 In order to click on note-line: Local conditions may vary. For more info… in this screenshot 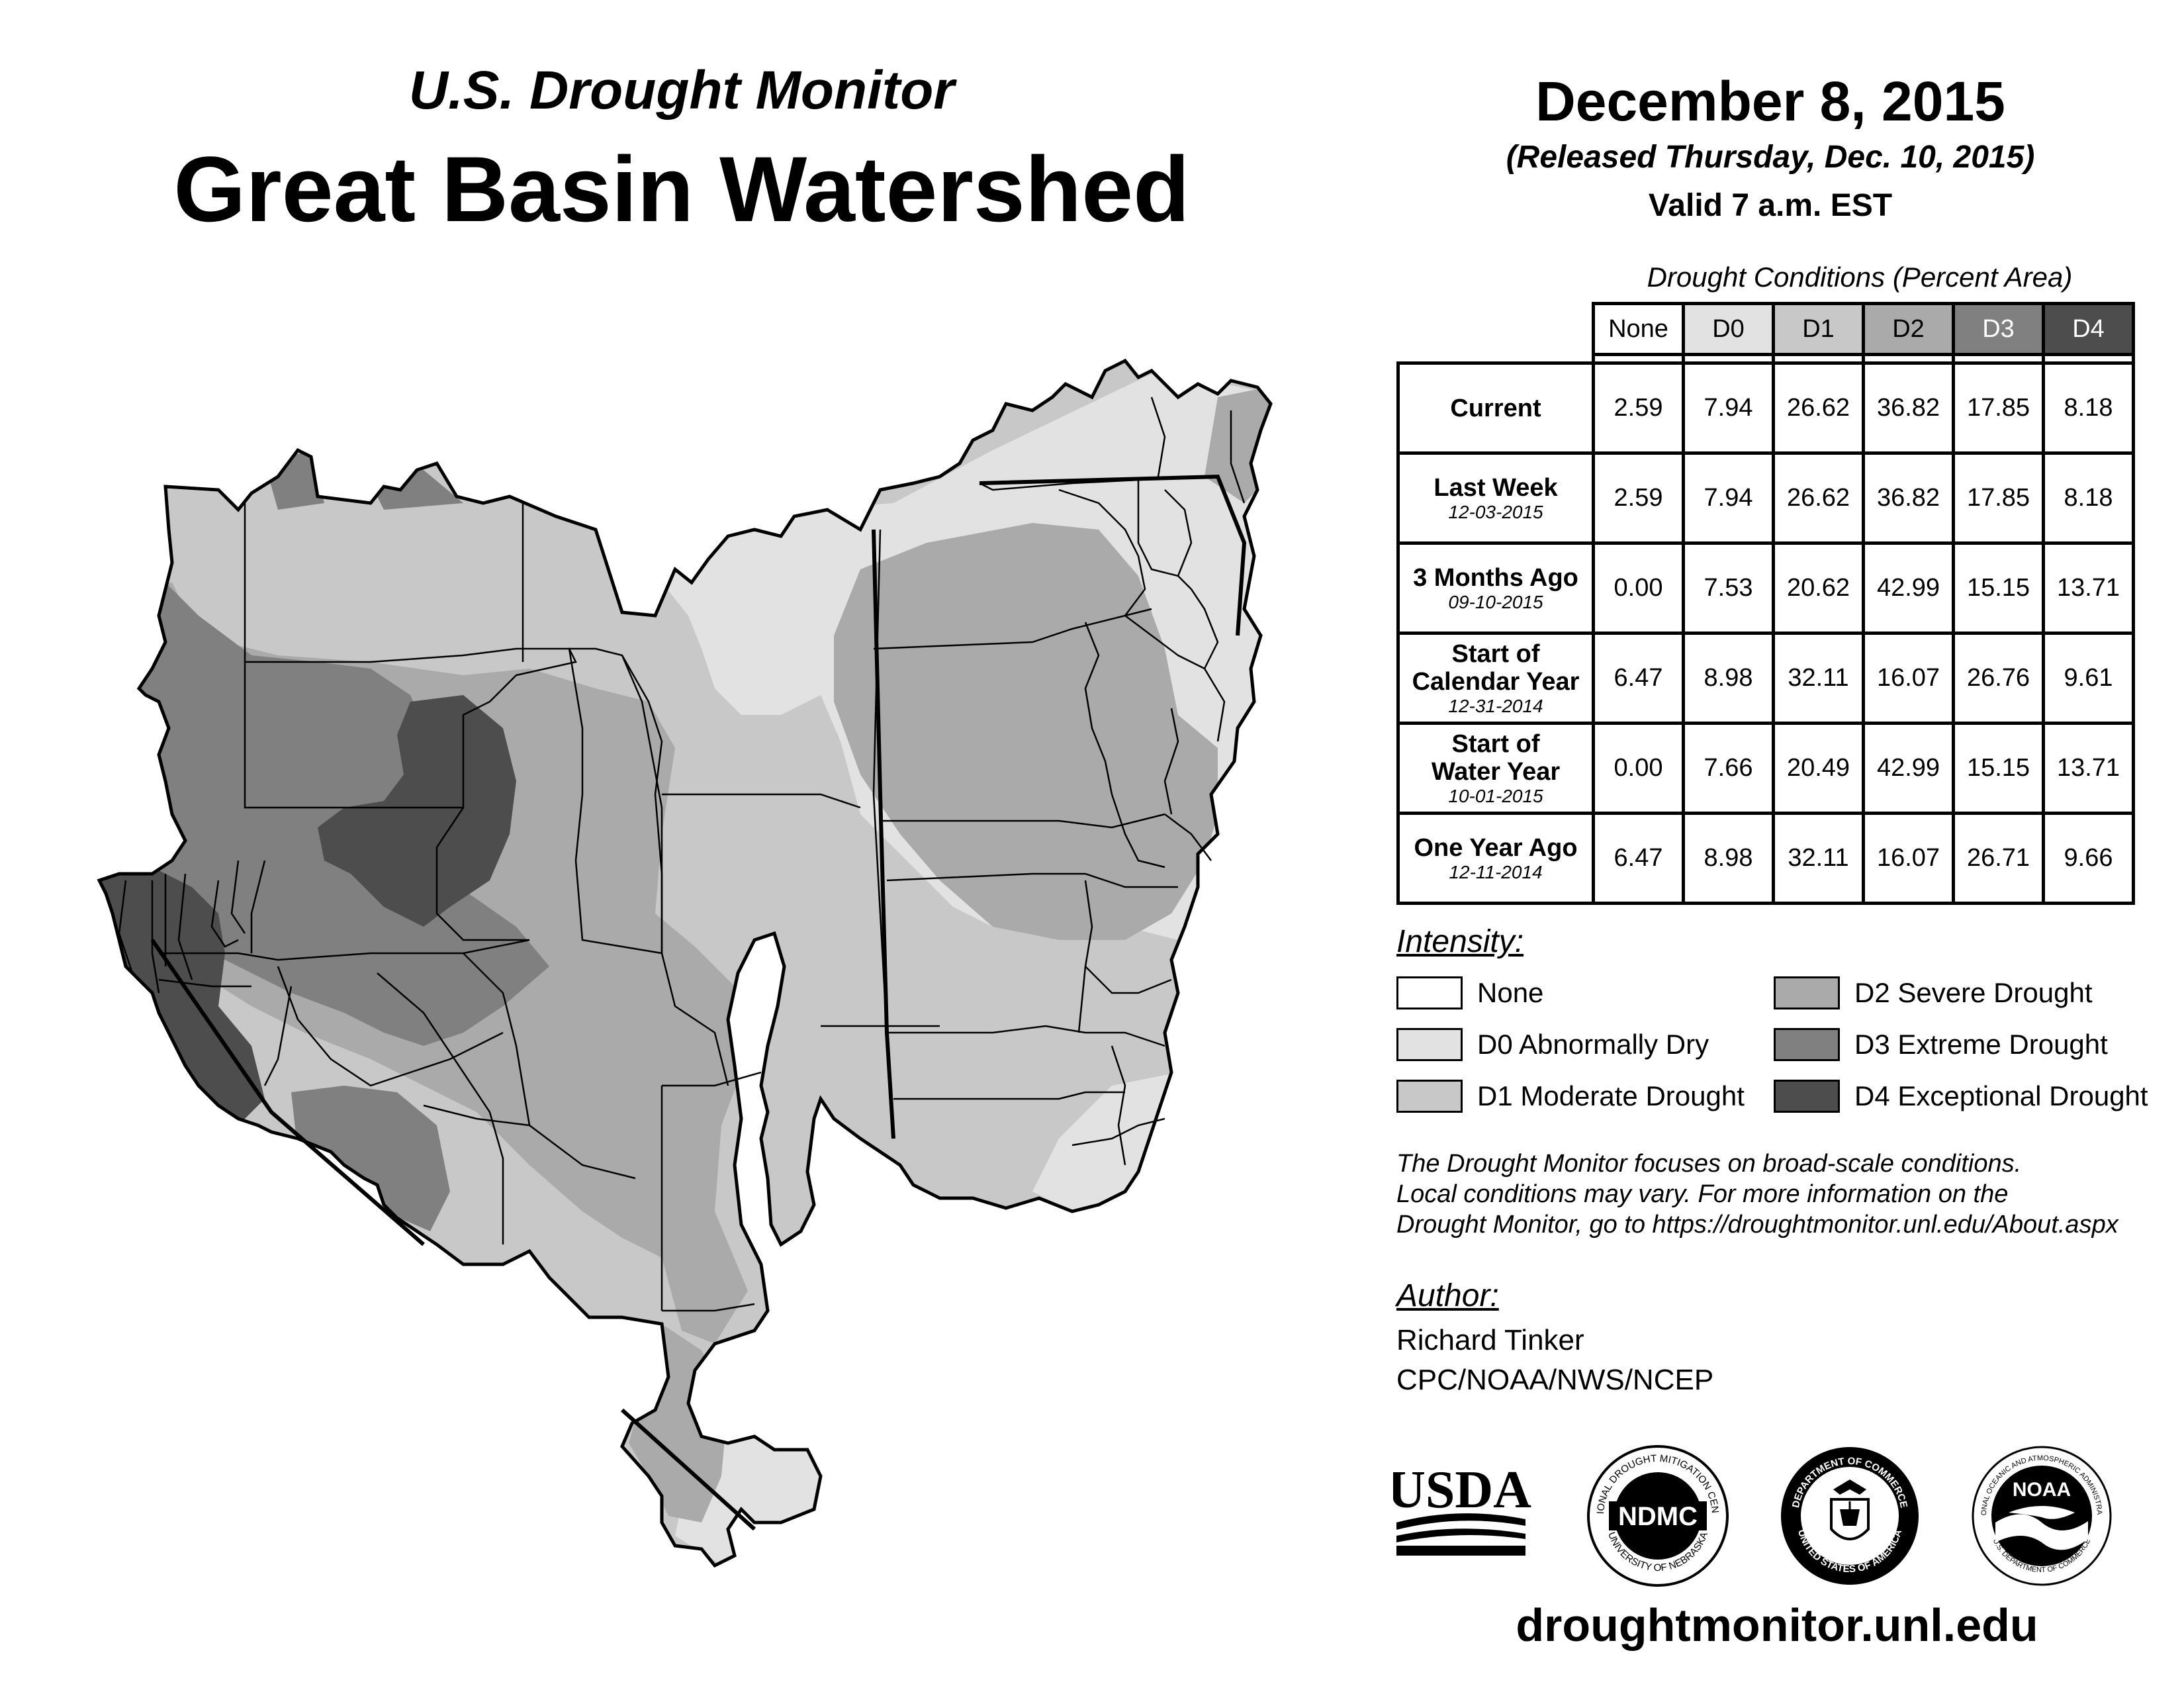, I will do `click(1703, 1194)`.